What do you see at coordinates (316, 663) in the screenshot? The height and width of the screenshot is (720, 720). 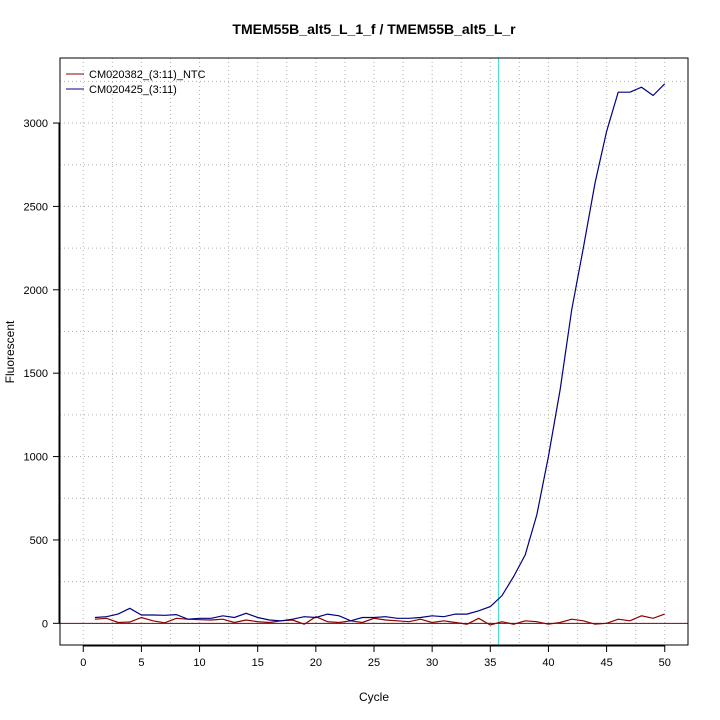 I see `x-tick-label: 20` at bounding box center [316, 663].